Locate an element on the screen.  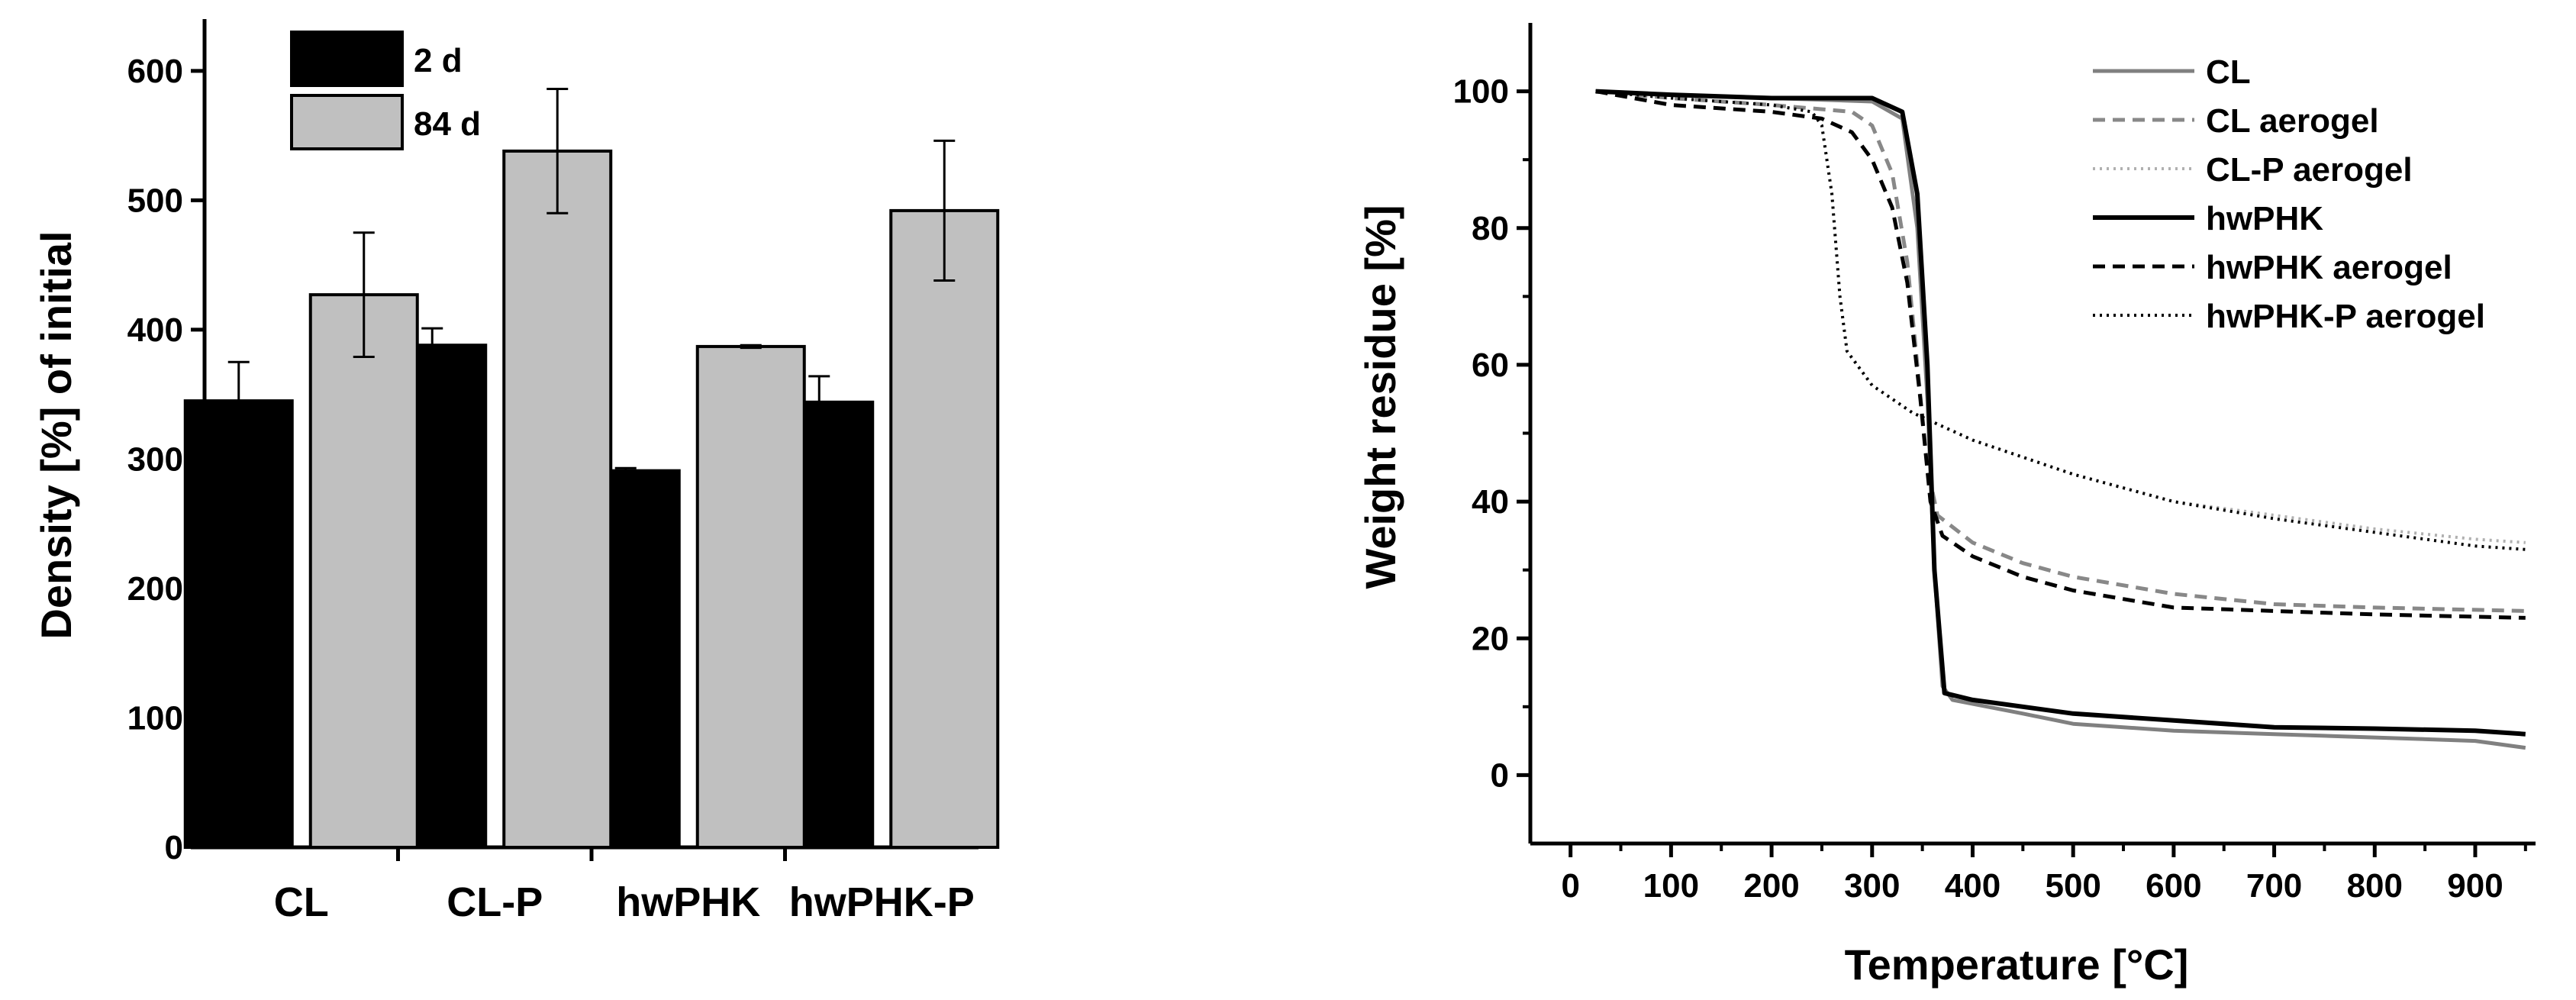
bar-y-tick-label: 100 is located at coordinates (155, 718).